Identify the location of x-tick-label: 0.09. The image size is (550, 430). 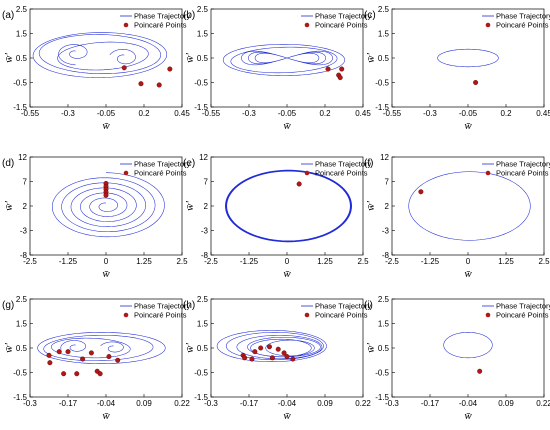
(144, 403).